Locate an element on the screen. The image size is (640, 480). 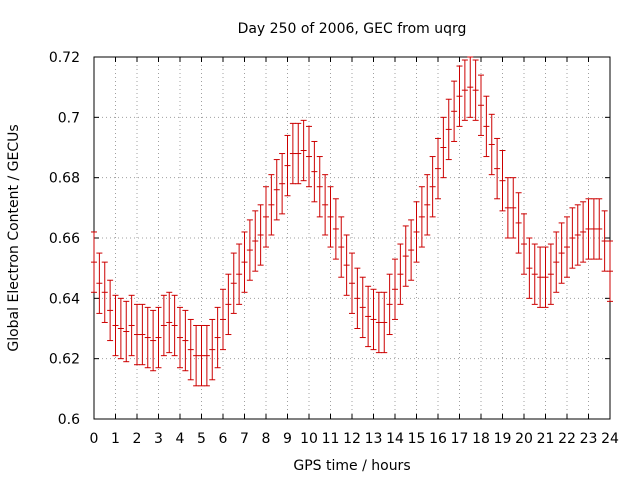
x-tick-label: 2 is located at coordinates (137, 439).